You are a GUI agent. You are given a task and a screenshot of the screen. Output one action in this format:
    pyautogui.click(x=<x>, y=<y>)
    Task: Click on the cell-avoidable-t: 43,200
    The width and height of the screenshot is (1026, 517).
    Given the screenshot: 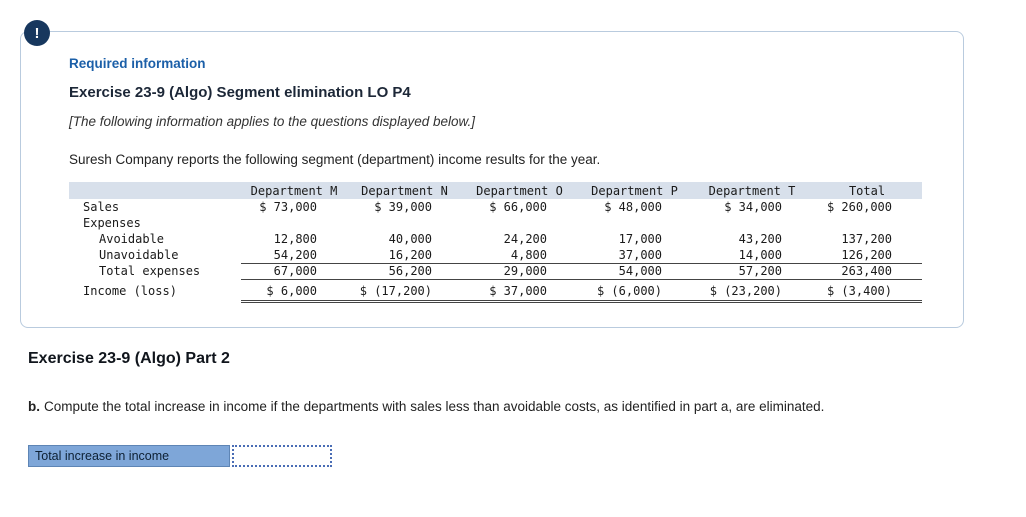 What is the action you would take?
    pyautogui.click(x=760, y=239)
    